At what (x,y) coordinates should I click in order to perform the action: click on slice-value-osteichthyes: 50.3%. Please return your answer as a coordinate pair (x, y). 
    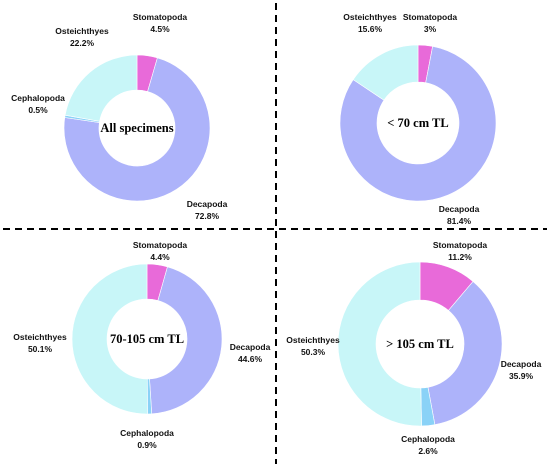
    Looking at the image, I should click on (313, 352).